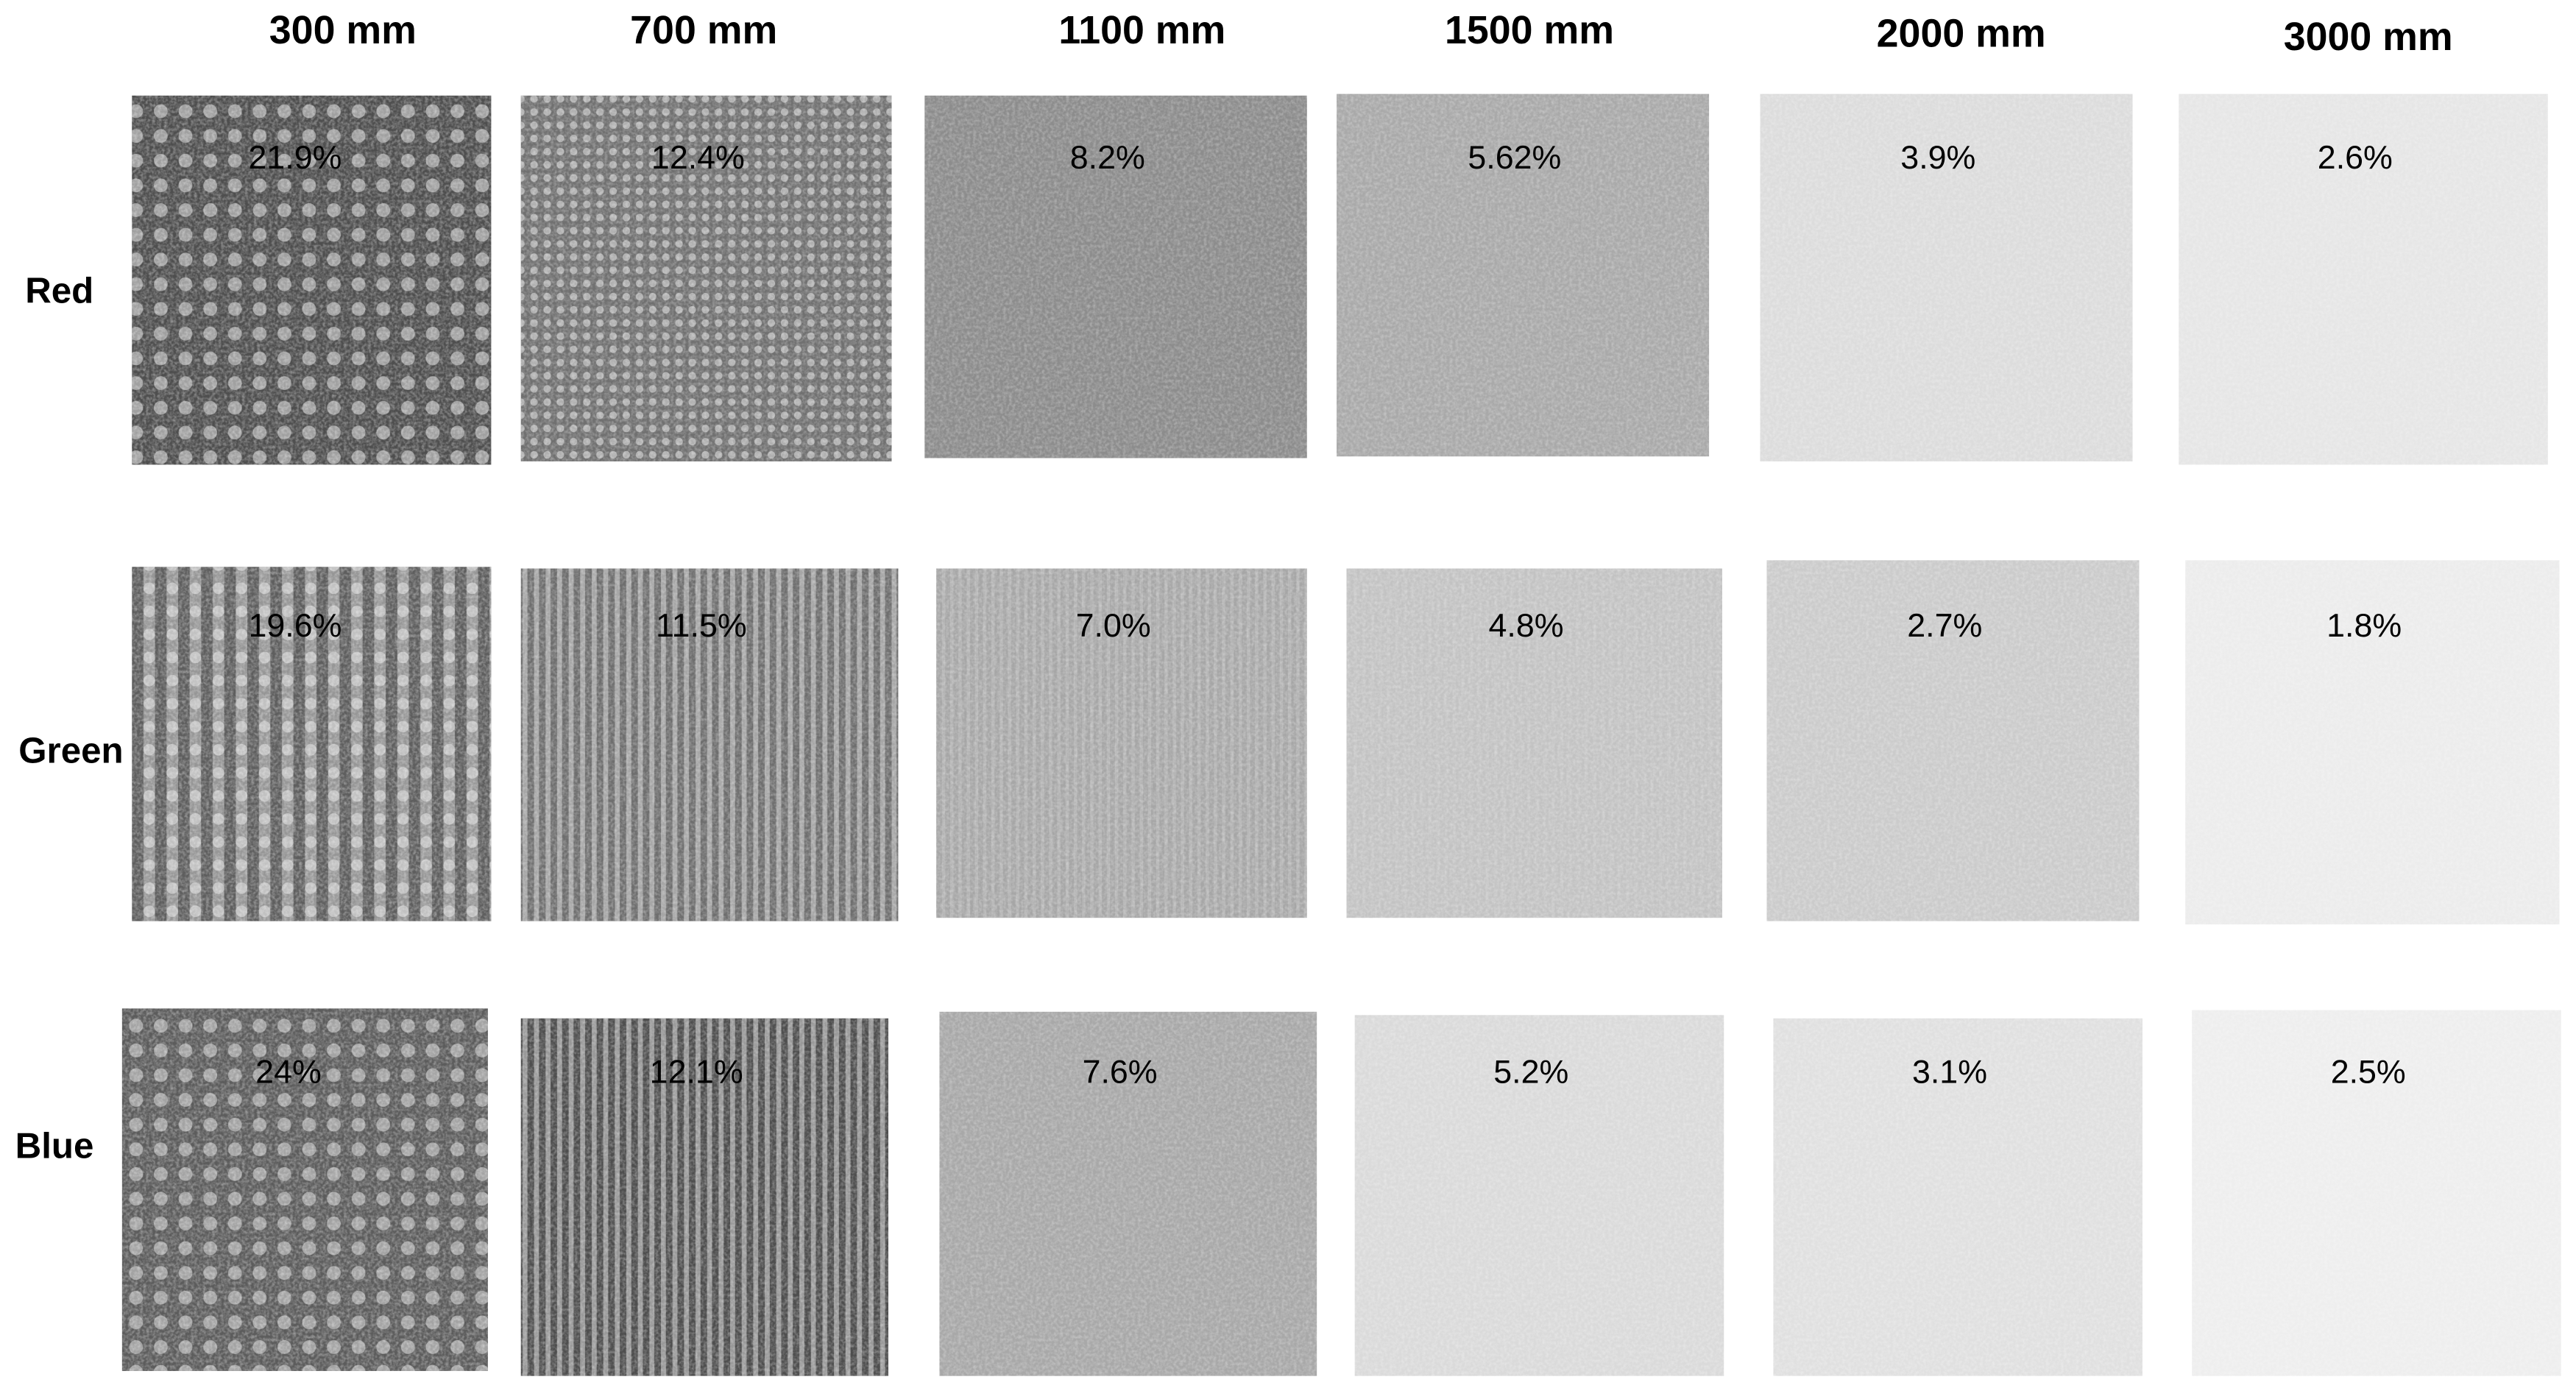 This screenshot has width=2576, height=1399. What do you see at coordinates (1529, 30) in the screenshot?
I see `column-header: 1500 mm` at bounding box center [1529, 30].